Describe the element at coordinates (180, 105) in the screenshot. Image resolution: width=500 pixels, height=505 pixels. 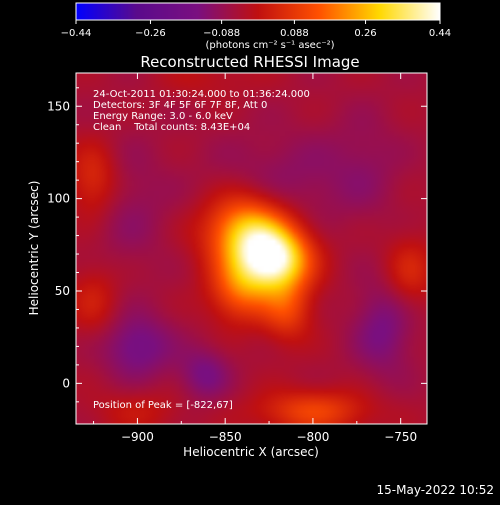
I see `info-detectors: Detectors: 3F 4F 5F 6F 7F 8F, Att 0` at that location.